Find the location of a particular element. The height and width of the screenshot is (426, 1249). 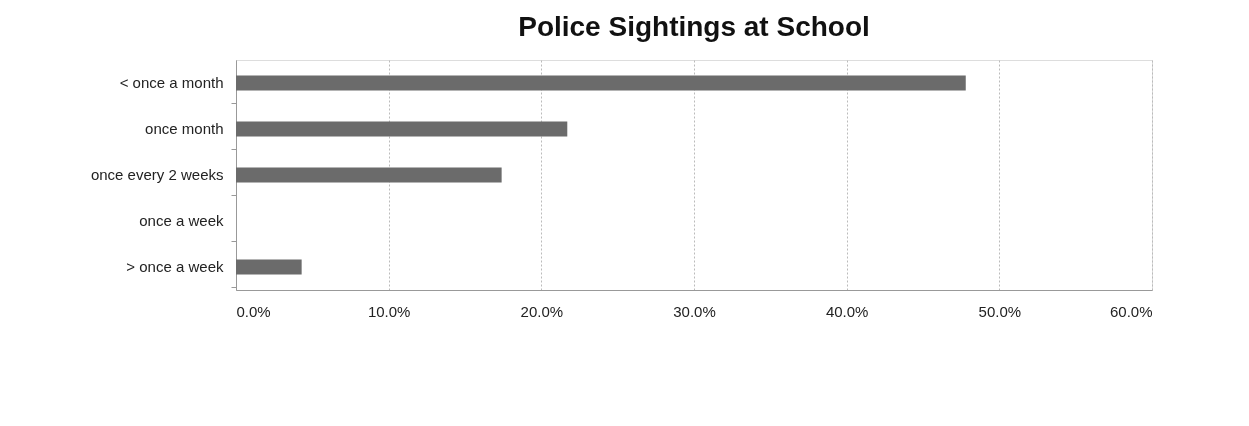

chart-title: Police Sightings at School is located at coordinates (694, 26).